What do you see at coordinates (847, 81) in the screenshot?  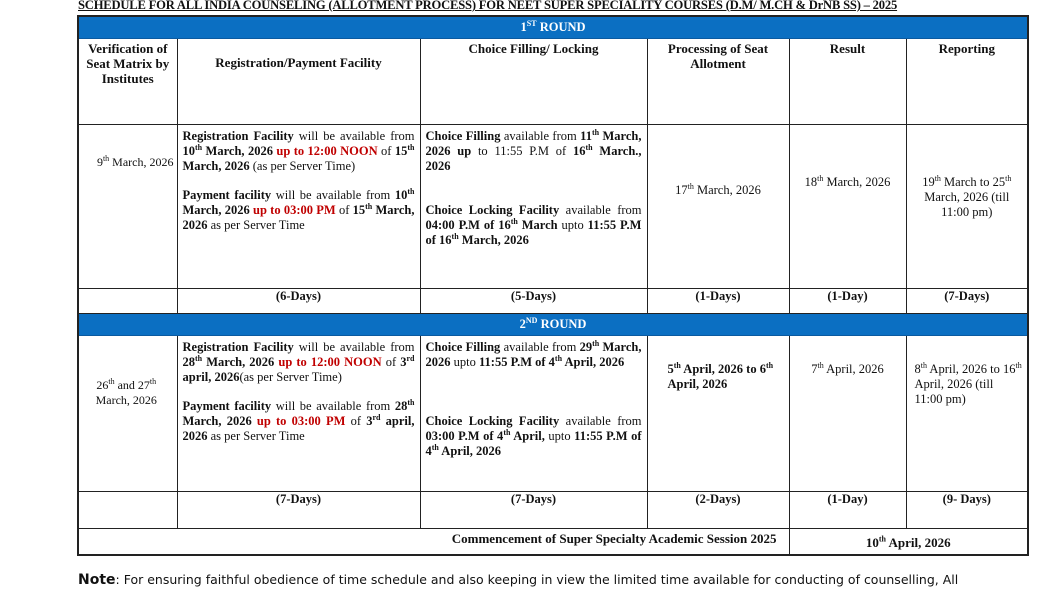 I see `header-result: Result` at bounding box center [847, 81].